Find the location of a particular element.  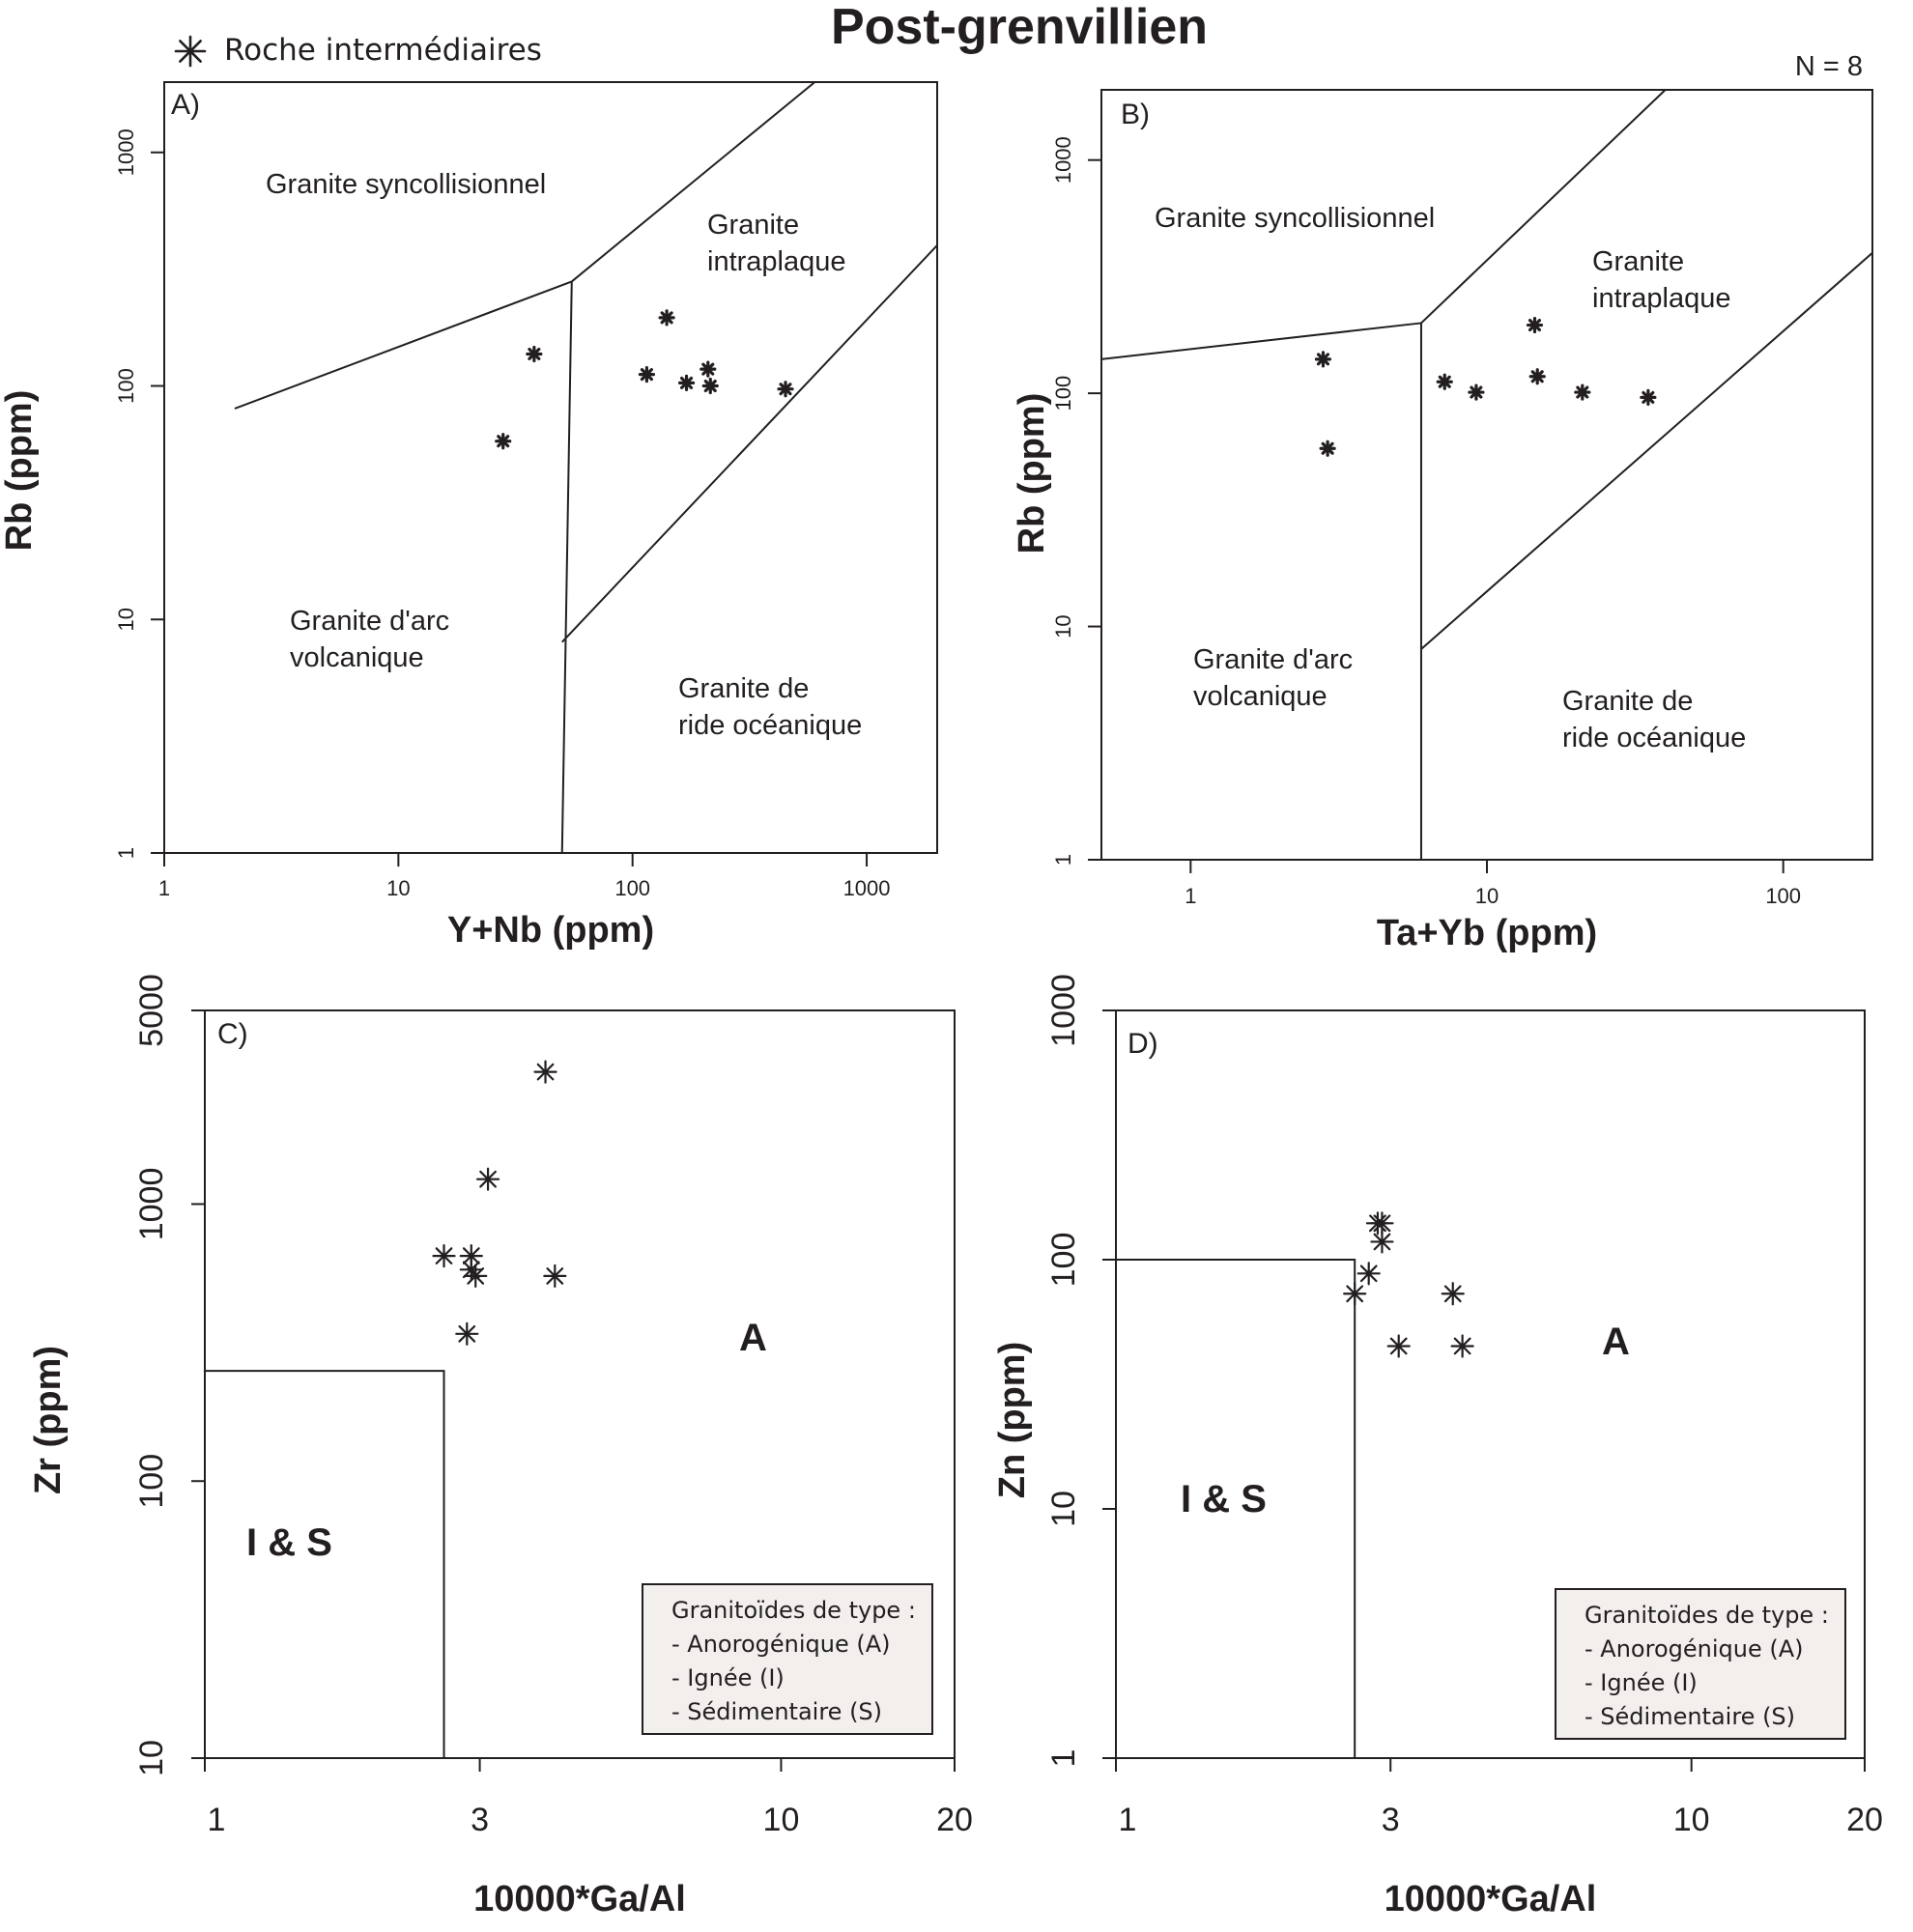

panel-label: C) is located at coordinates (232, 1034).